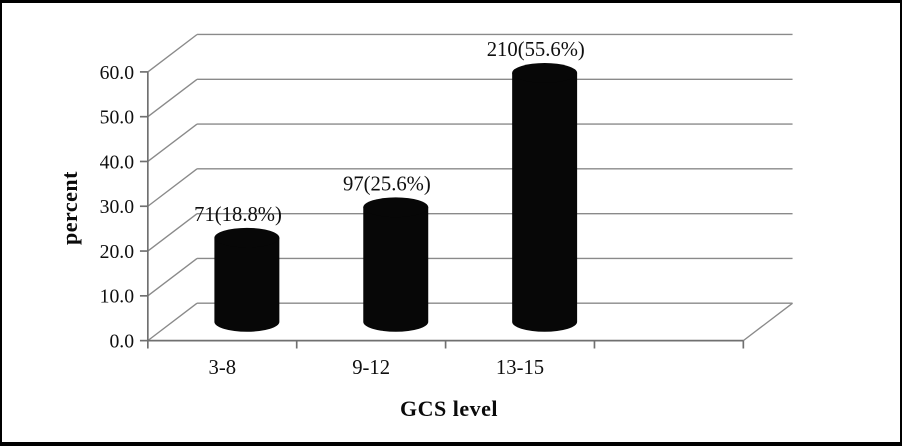 The width and height of the screenshot is (902, 446). Describe the element at coordinates (371, 368) in the screenshot. I see `x-tick-label: 9-12` at that location.